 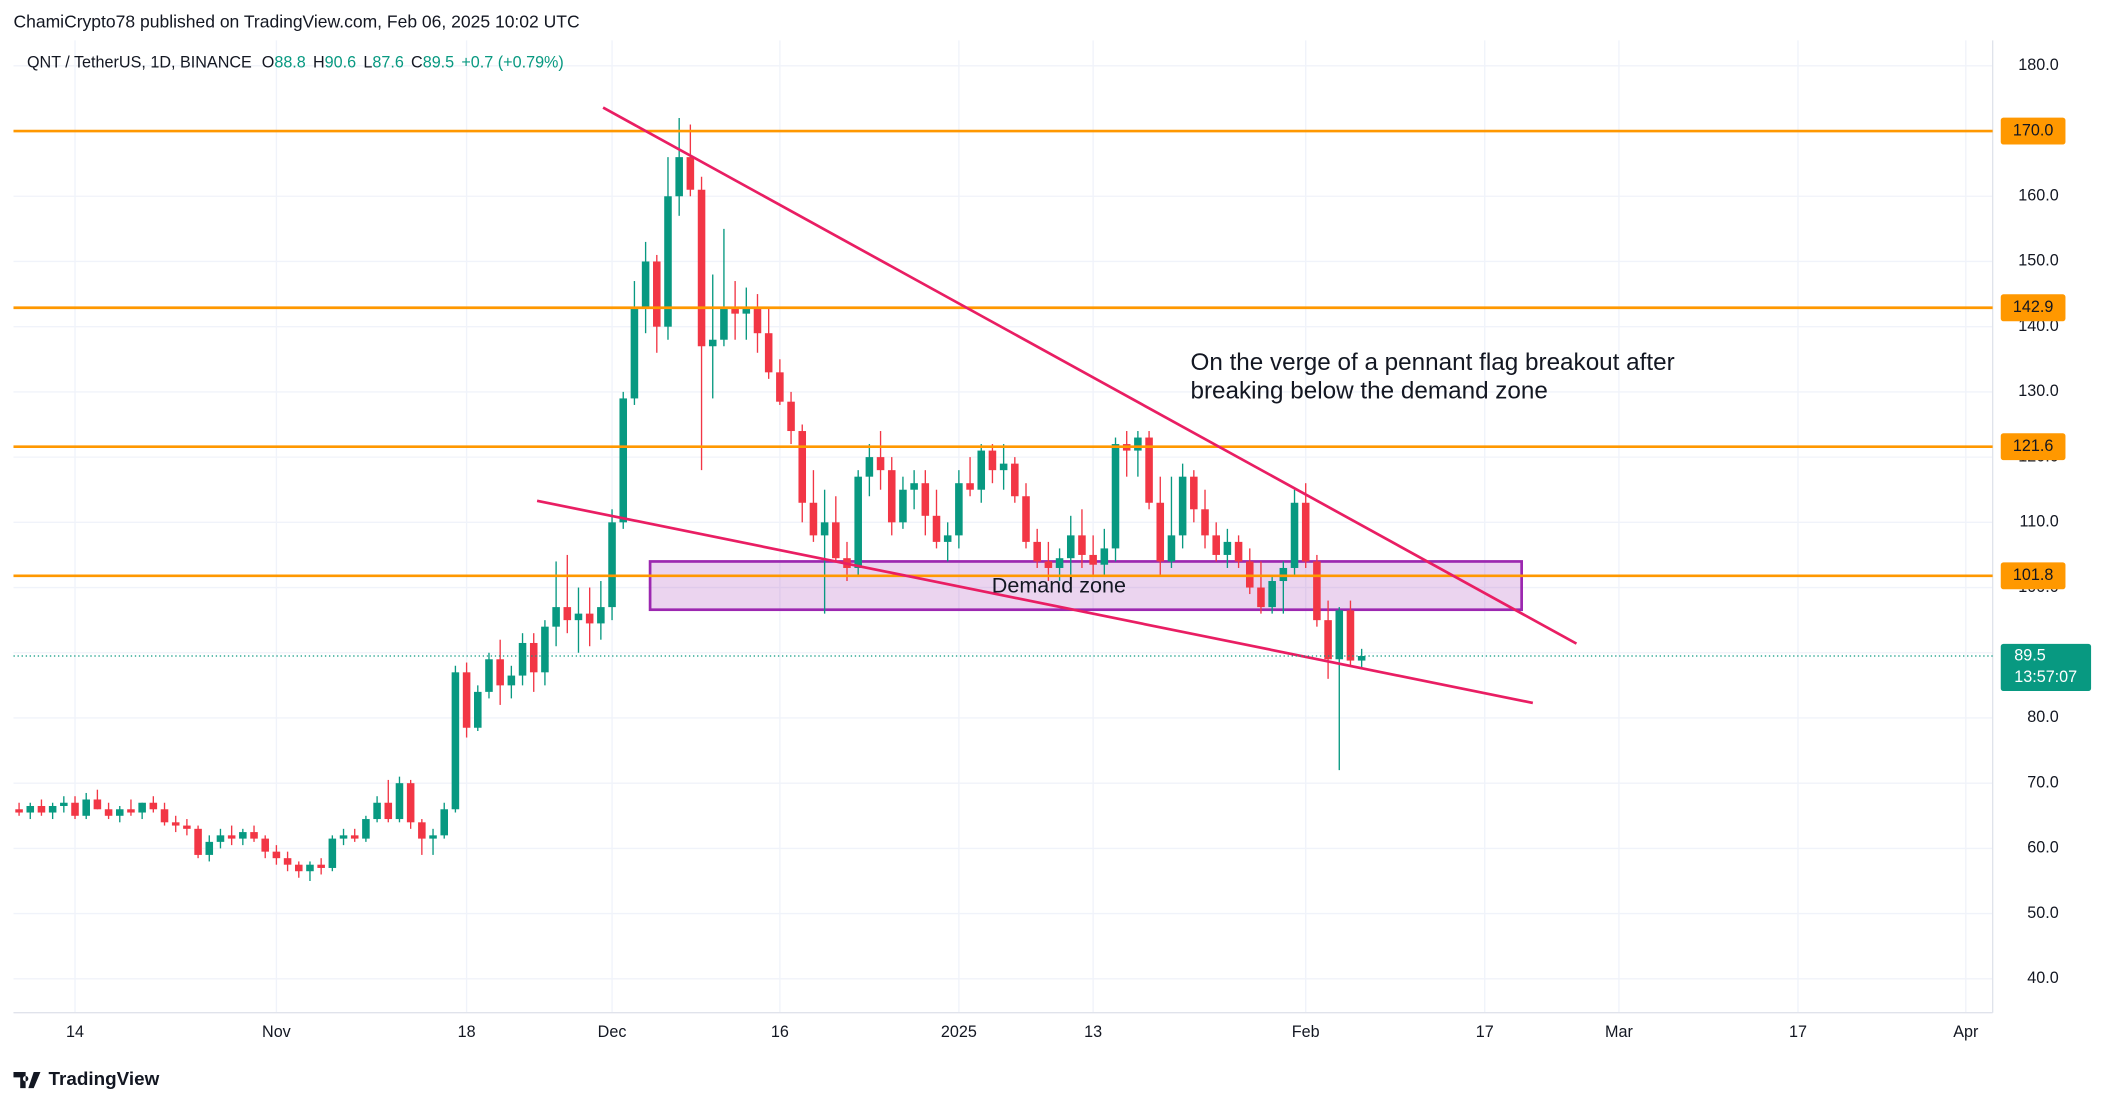 What do you see at coordinates (2038, 261) in the screenshot?
I see `y-tick-label: 150.0` at bounding box center [2038, 261].